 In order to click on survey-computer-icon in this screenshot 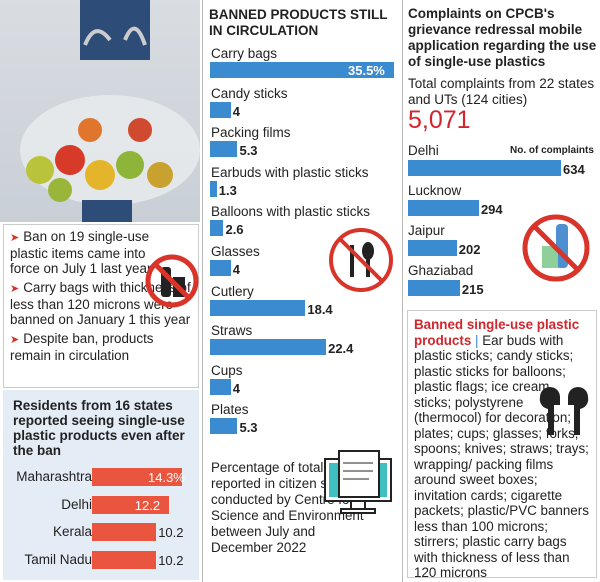, I will do `click(358, 482)`.